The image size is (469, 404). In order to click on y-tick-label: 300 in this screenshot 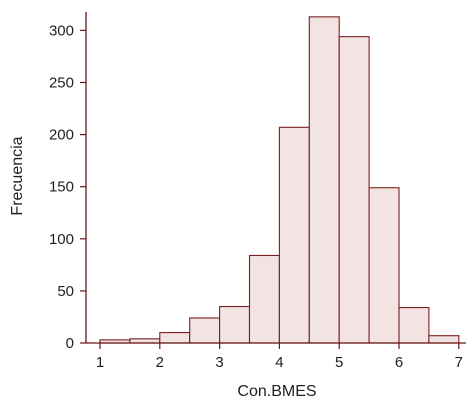, I will do `click(61, 30)`.